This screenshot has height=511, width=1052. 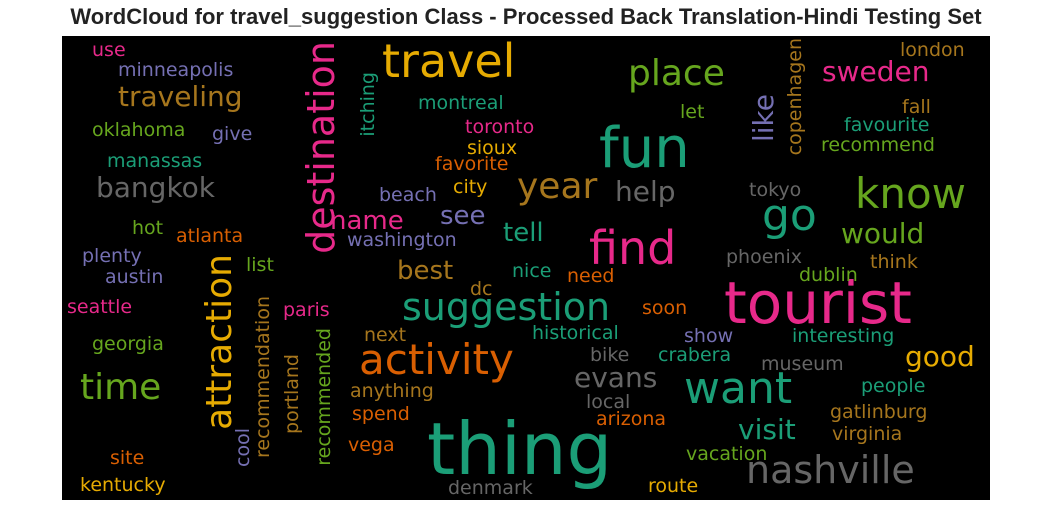 What do you see at coordinates (461, 103) in the screenshot?
I see `word-montreal: montreal` at bounding box center [461, 103].